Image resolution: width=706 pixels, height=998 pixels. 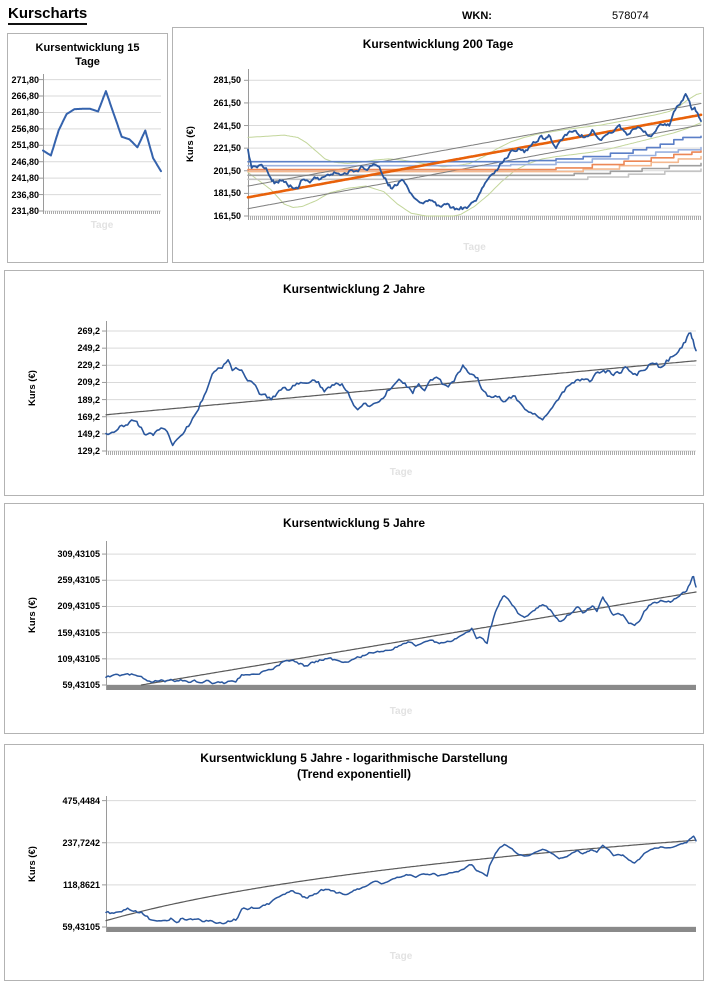 I want to click on y-axis-tick-labels: 475,4484 237,7242 118,8621 59,43105, so click(x=68, y=863).